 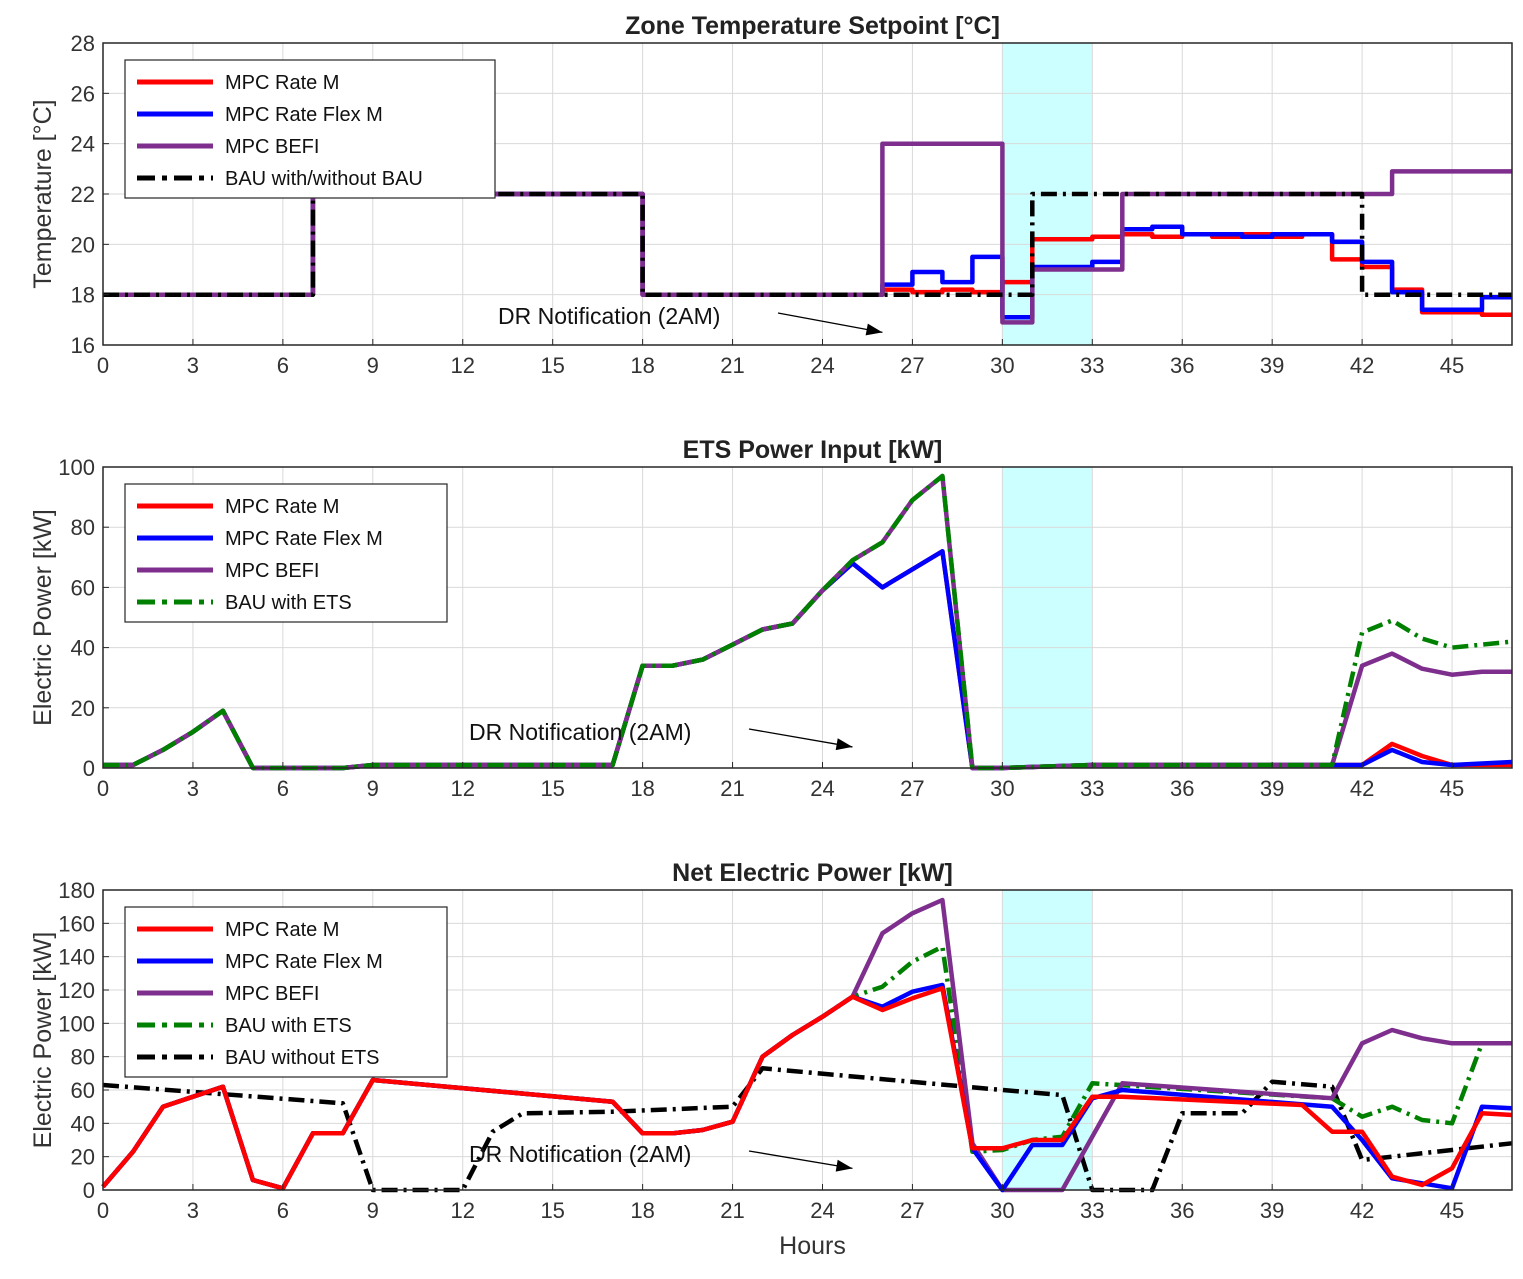 I want to click on y-tick-label: 16, so click(x=83, y=345).